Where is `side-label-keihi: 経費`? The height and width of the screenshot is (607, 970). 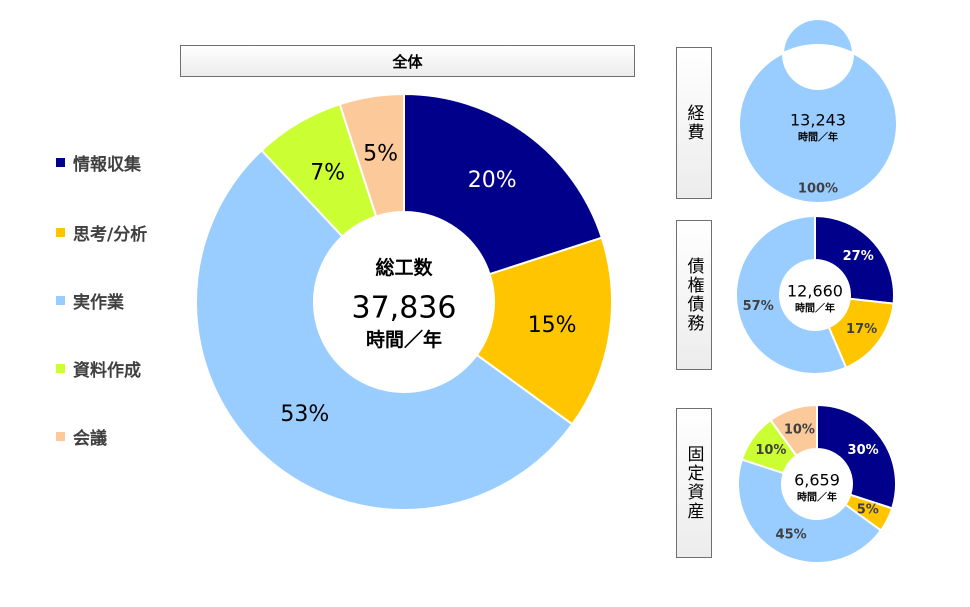 side-label-keihi: 経費 is located at coordinates (694, 123).